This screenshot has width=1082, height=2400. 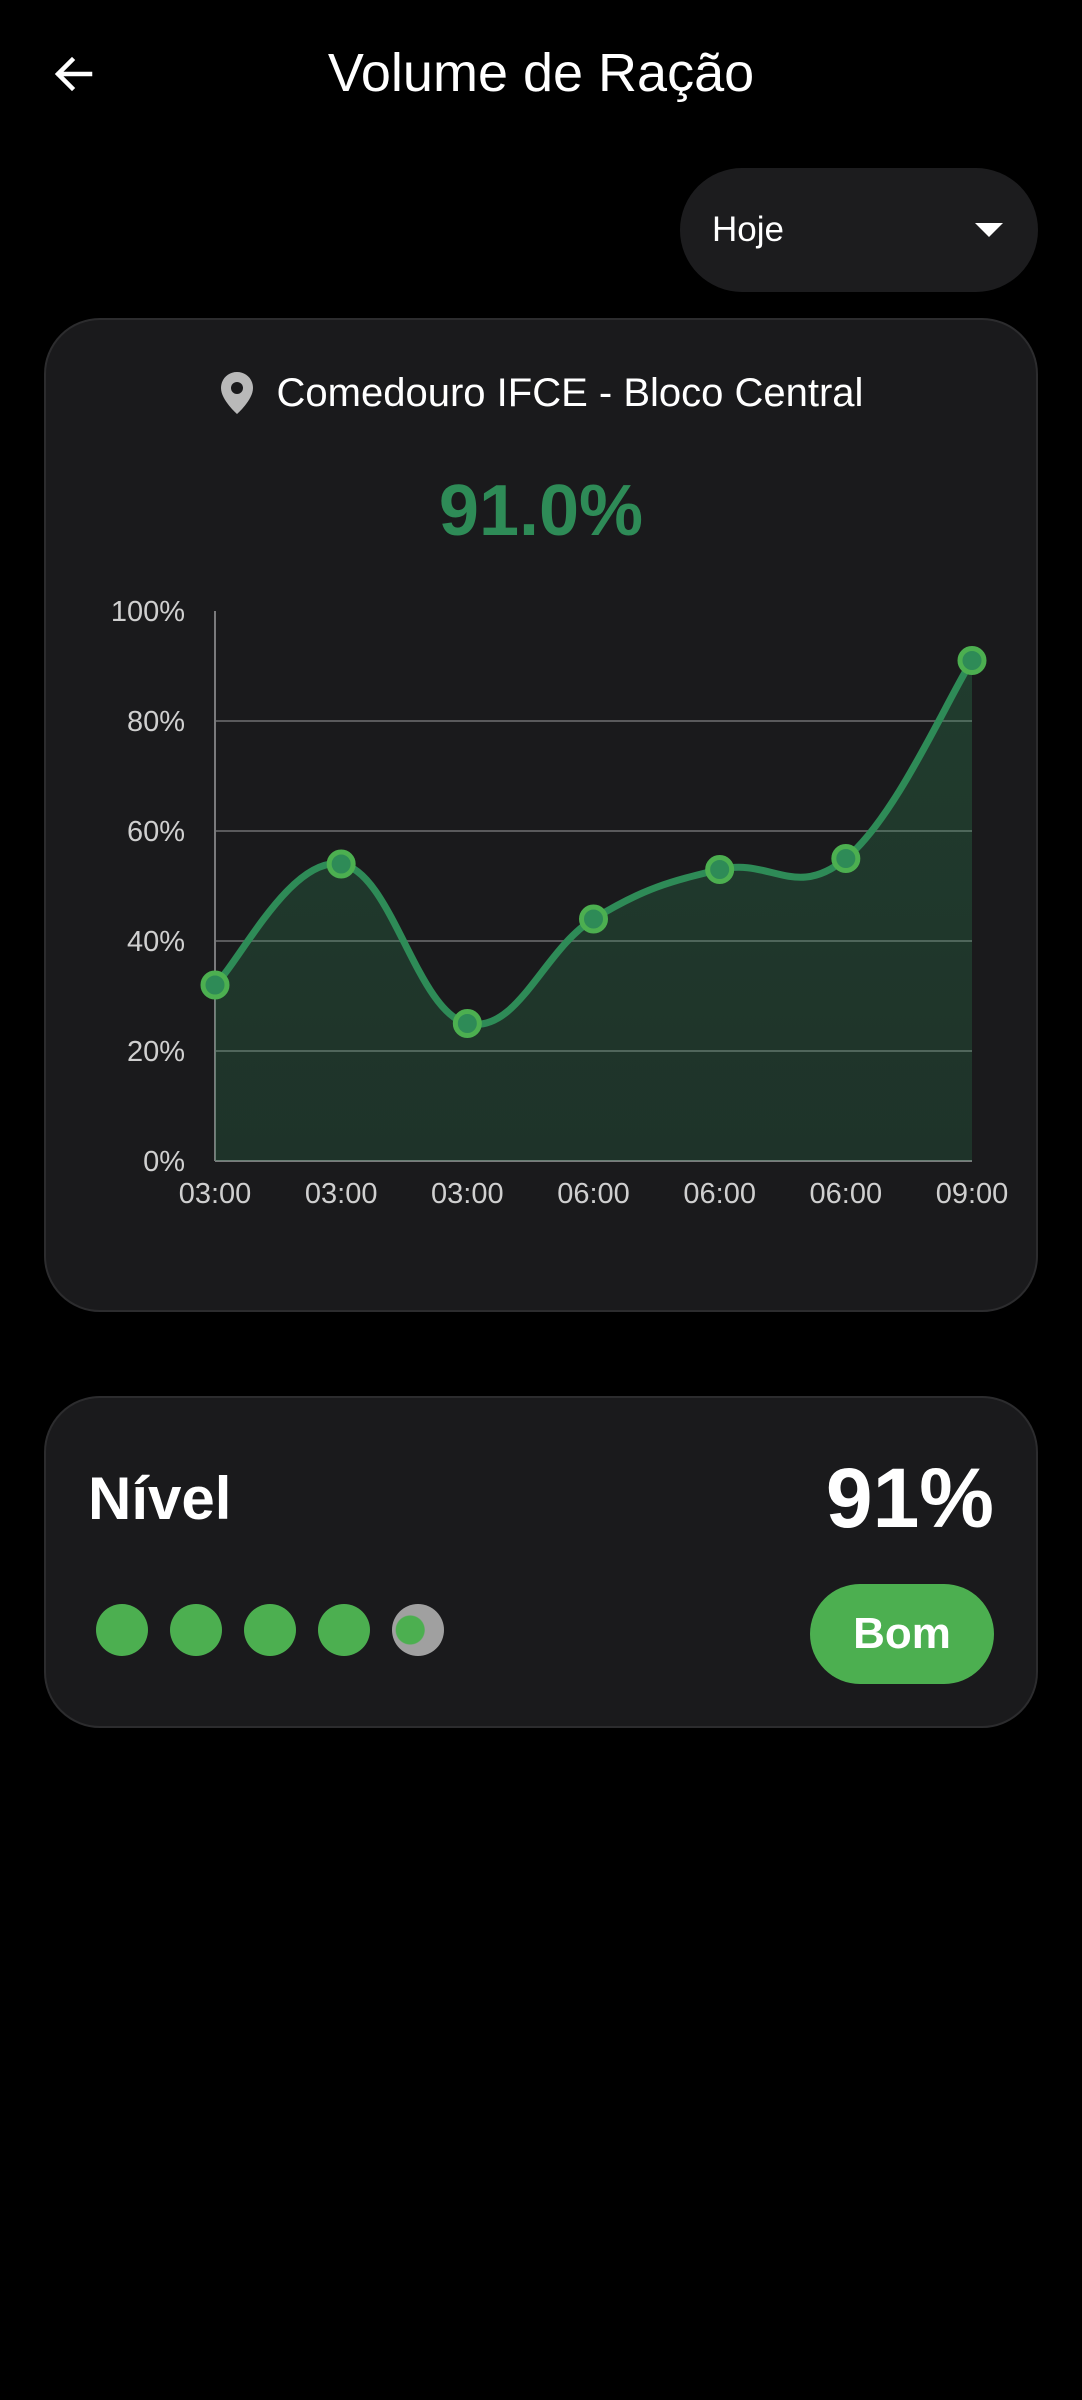 What do you see at coordinates (748, 229) in the screenshot?
I see `period-dropdown-value: Hoje` at bounding box center [748, 229].